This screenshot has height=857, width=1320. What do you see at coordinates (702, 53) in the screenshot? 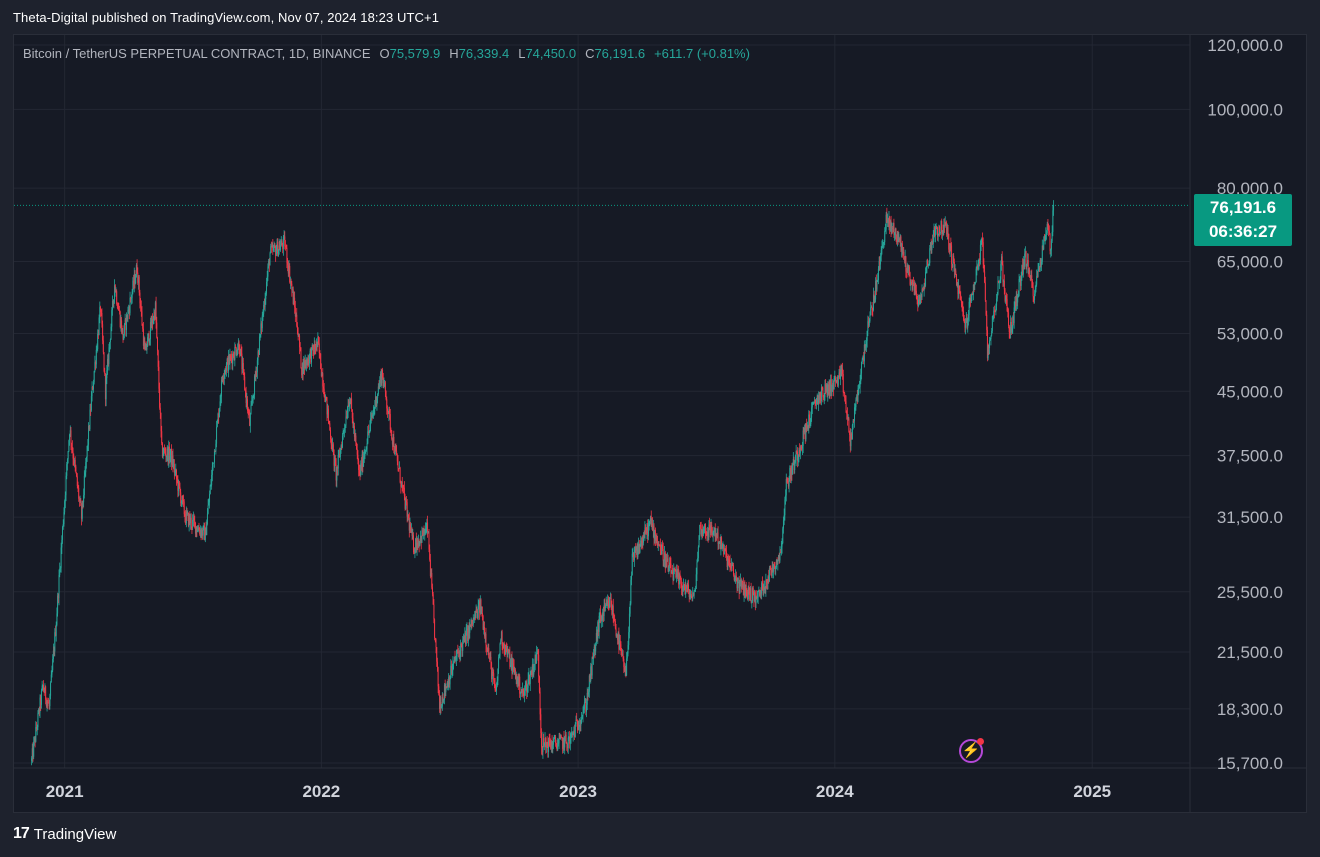
I see `change-value: +611.7 (+0.81%)` at bounding box center [702, 53].